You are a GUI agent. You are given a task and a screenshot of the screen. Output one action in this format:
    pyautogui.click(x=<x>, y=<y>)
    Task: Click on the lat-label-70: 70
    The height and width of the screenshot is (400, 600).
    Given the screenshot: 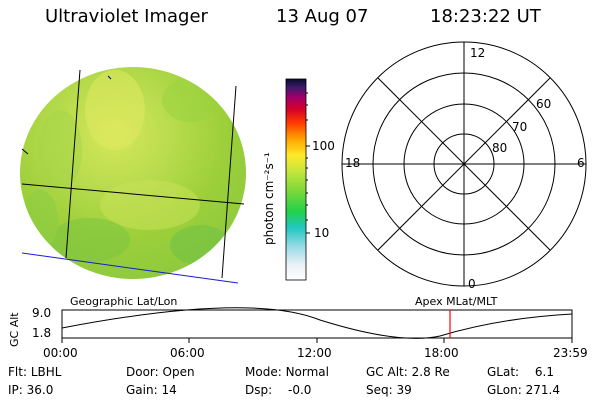 What is the action you would take?
    pyautogui.click(x=520, y=127)
    